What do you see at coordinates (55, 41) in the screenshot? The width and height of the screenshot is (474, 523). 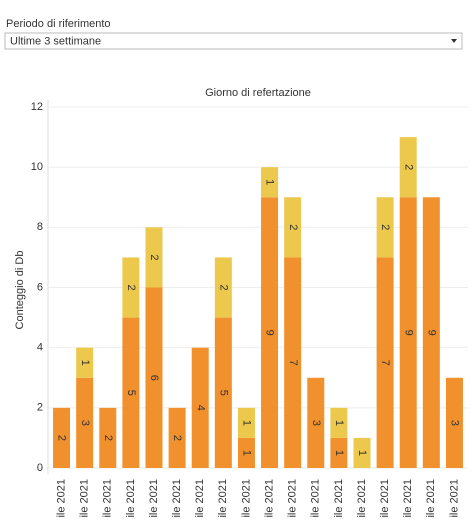 I see `dropdown-value: Ultime 3 settimane` at bounding box center [55, 41].